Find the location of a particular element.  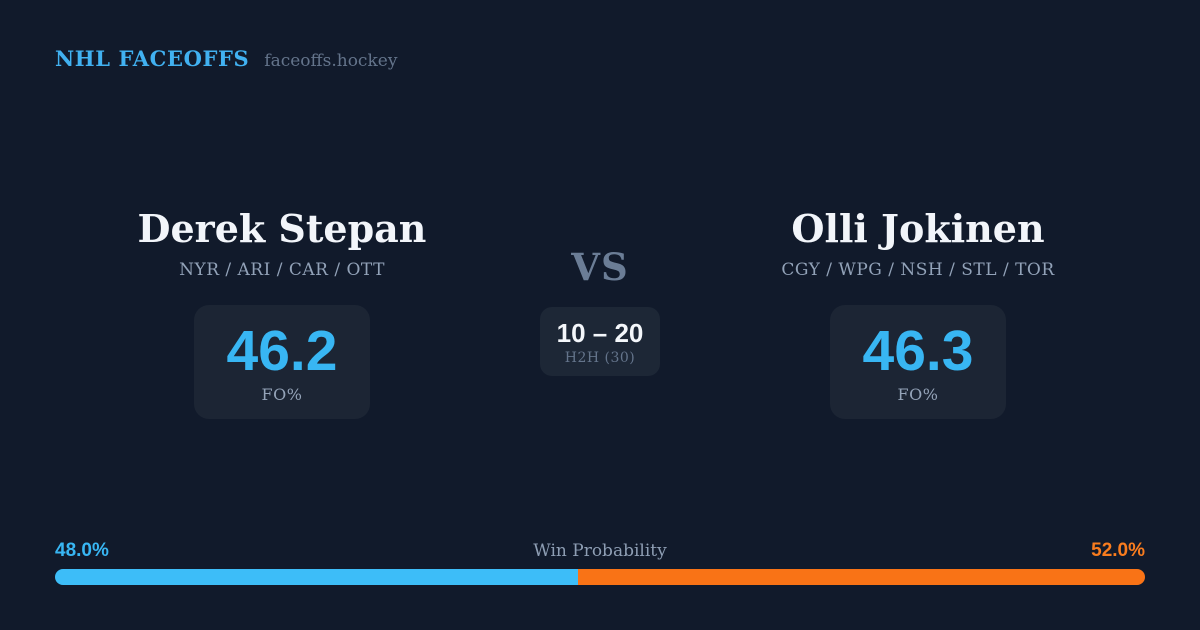

player-left-stat-card: 46.2 FO% is located at coordinates (282, 362).